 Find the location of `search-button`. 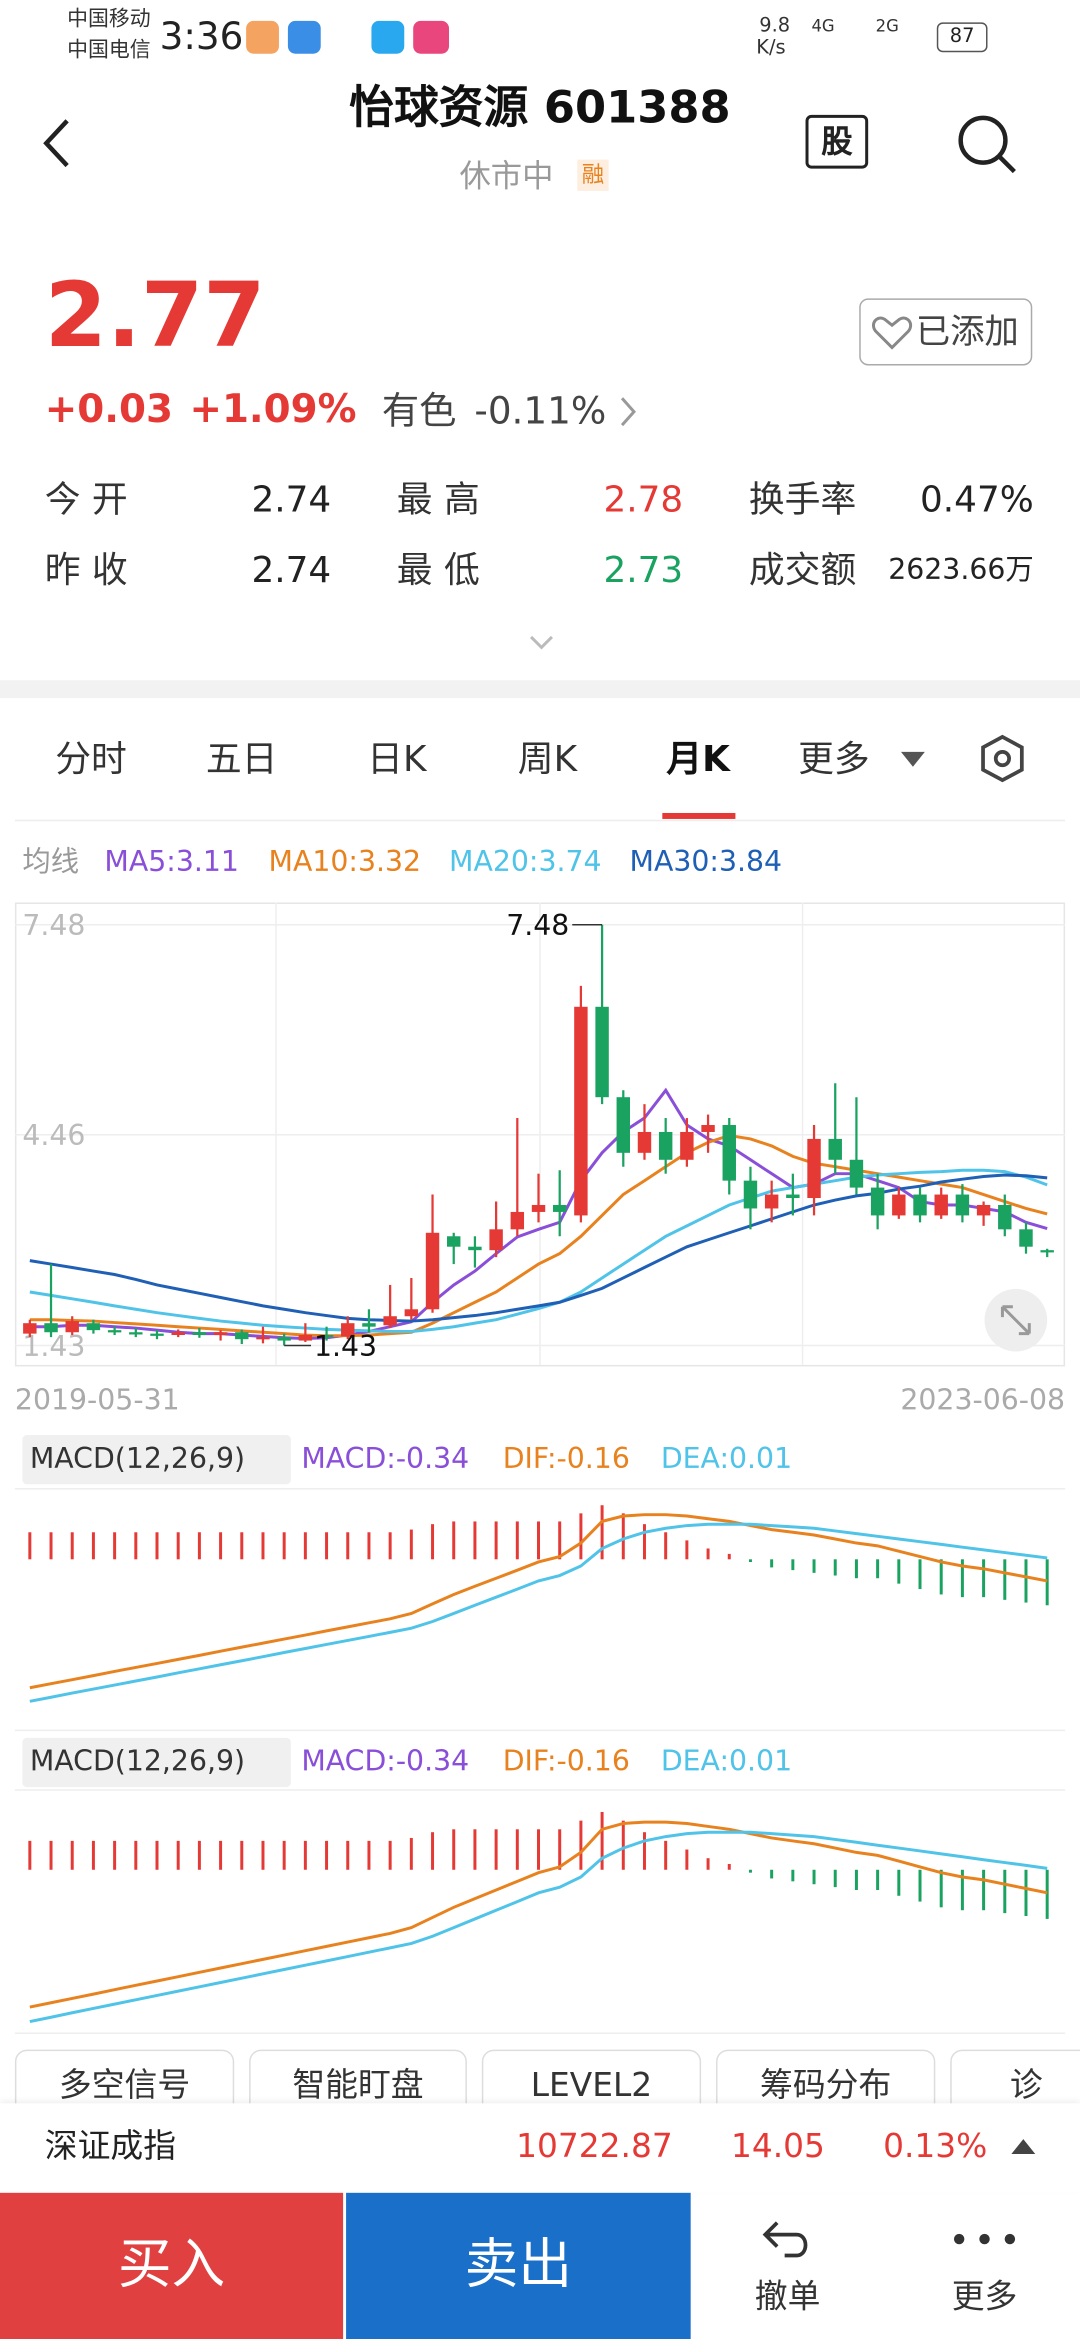

search-button is located at coordinates (988, 145).